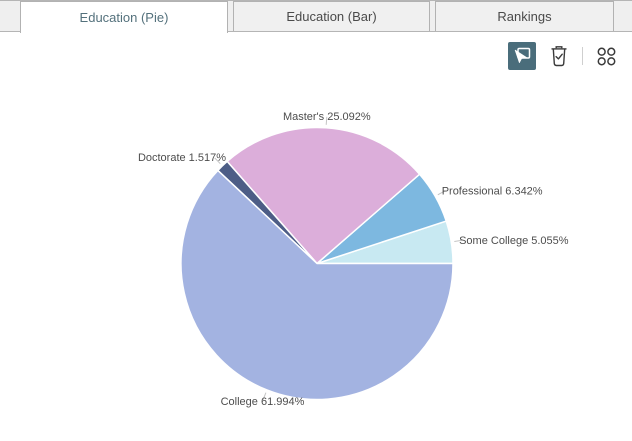 This screenshot has width=632, height=441. What do you see at coordinates (263, 402) in the screenshot?
I see `pie-slice-label: College 61.994%` at bounding box center [263, 402].